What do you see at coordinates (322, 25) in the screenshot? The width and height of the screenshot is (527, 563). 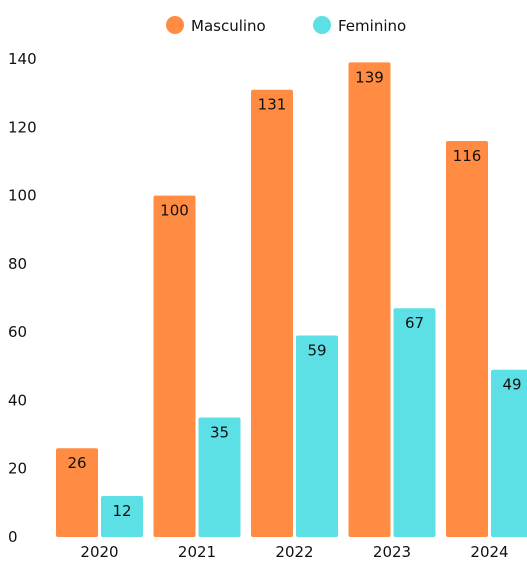 I see `legend-swatch-feminino` at bounding box center [322, 25].